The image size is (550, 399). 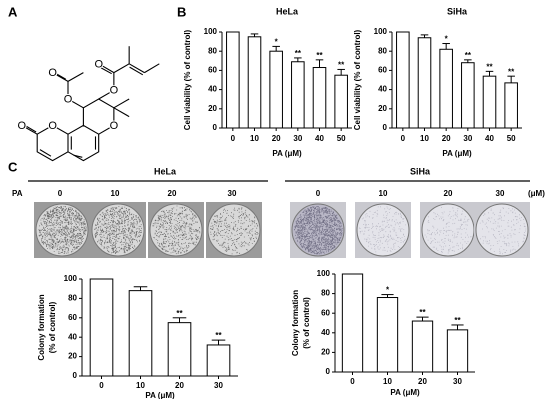 What do you see at coordinates (457, 11) in the screenshot?
I see `chart-title: SiHa` at bounding box center [457, 11].